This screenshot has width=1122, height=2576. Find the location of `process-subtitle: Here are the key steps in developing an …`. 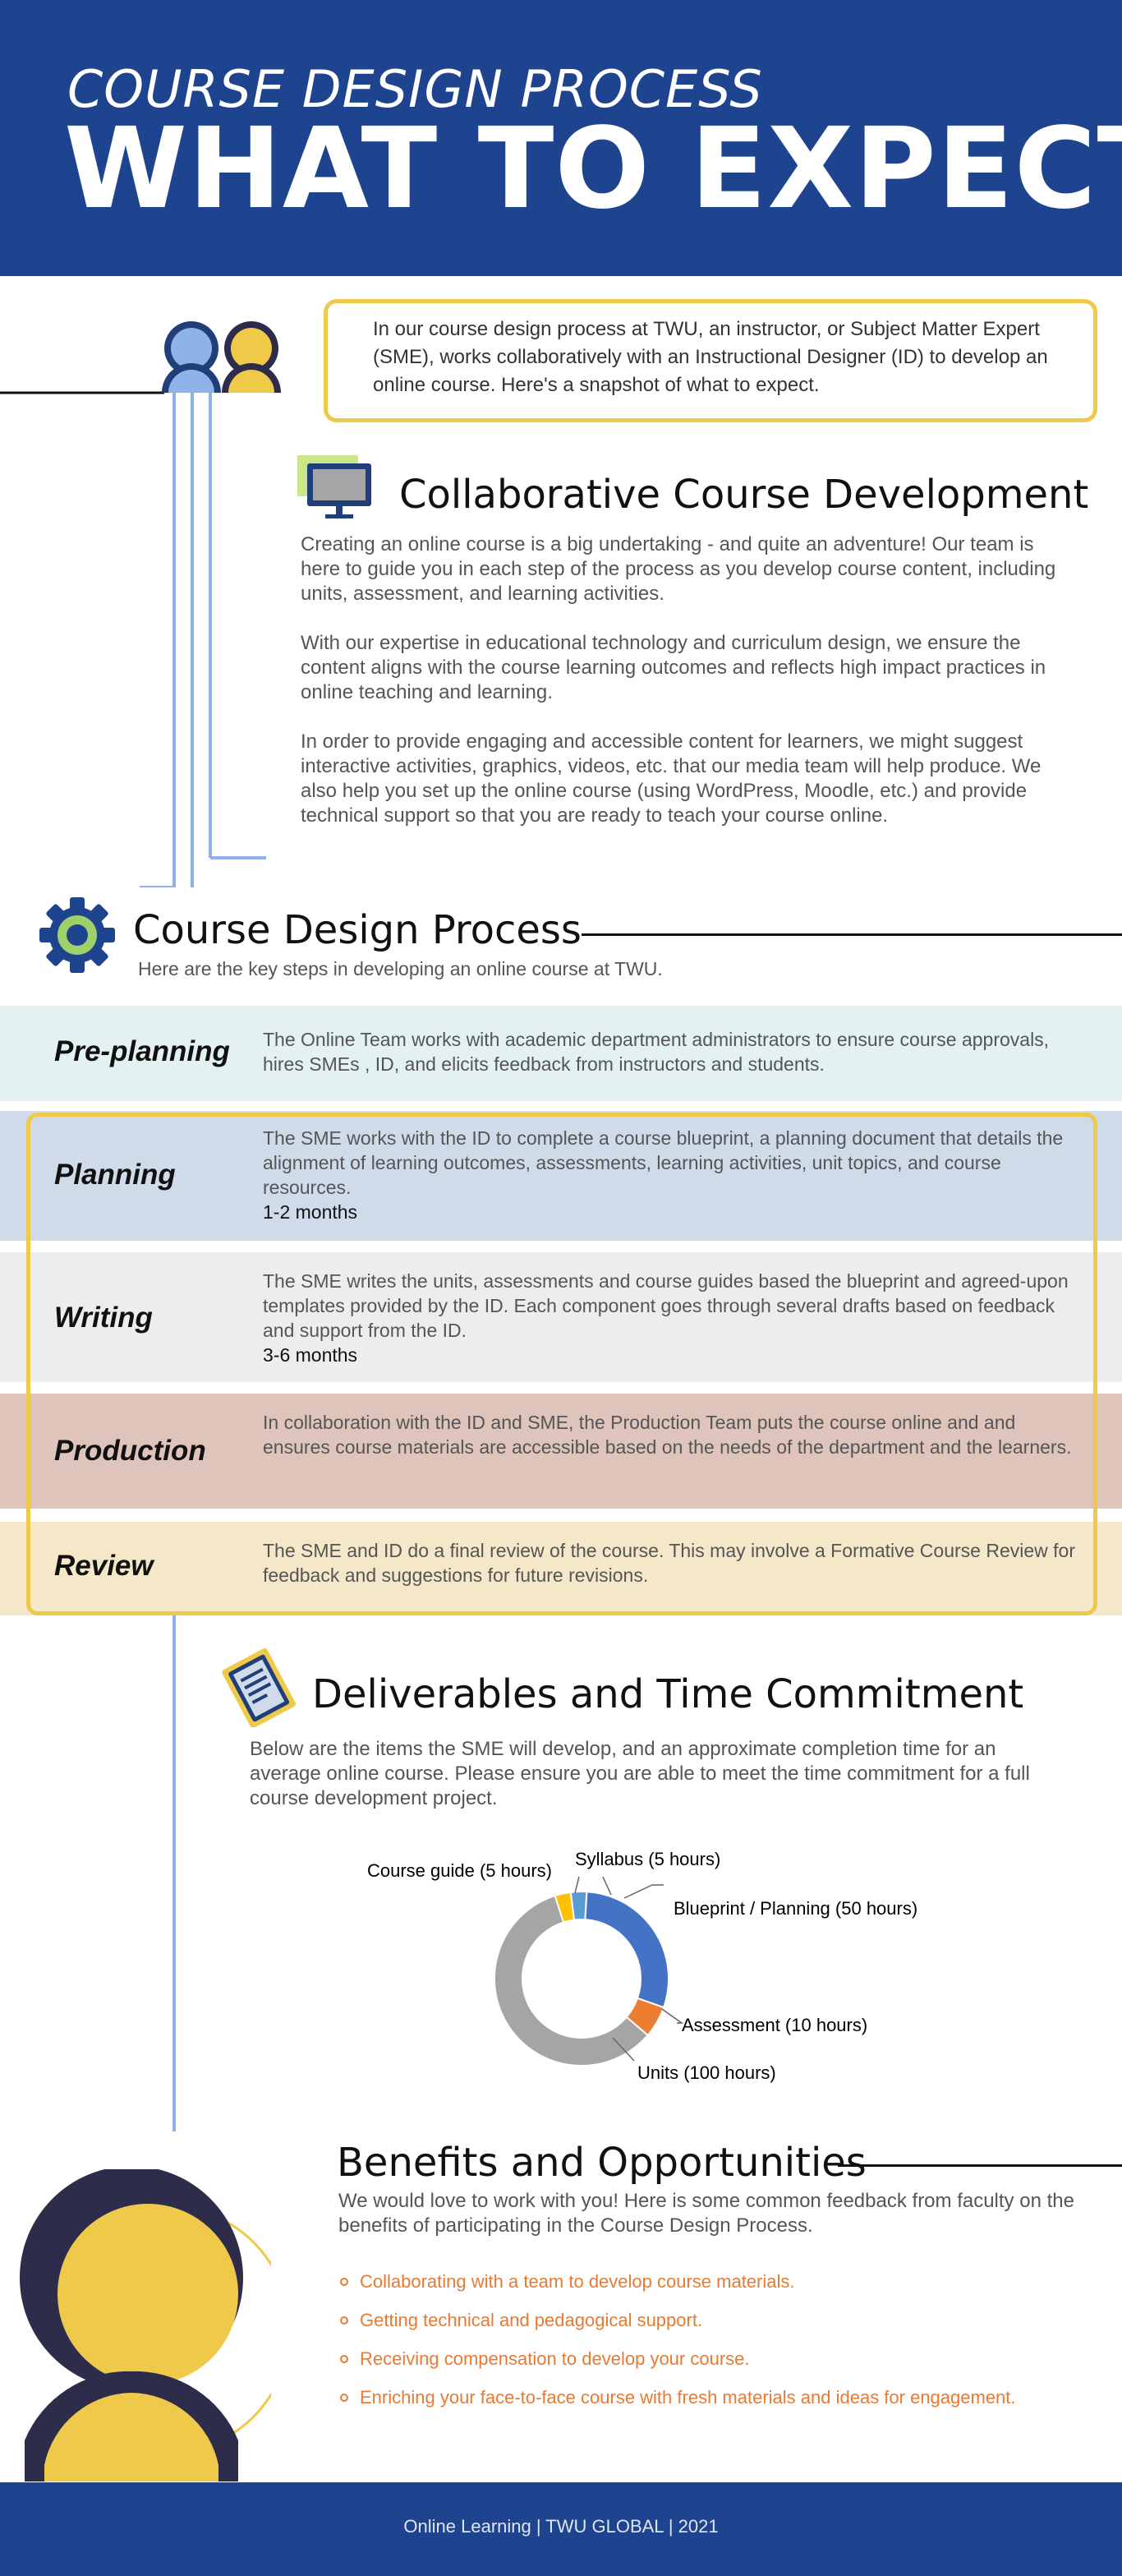

process-subtitle: Here are the key steps in developing an … is located at coordinates (401, 968).